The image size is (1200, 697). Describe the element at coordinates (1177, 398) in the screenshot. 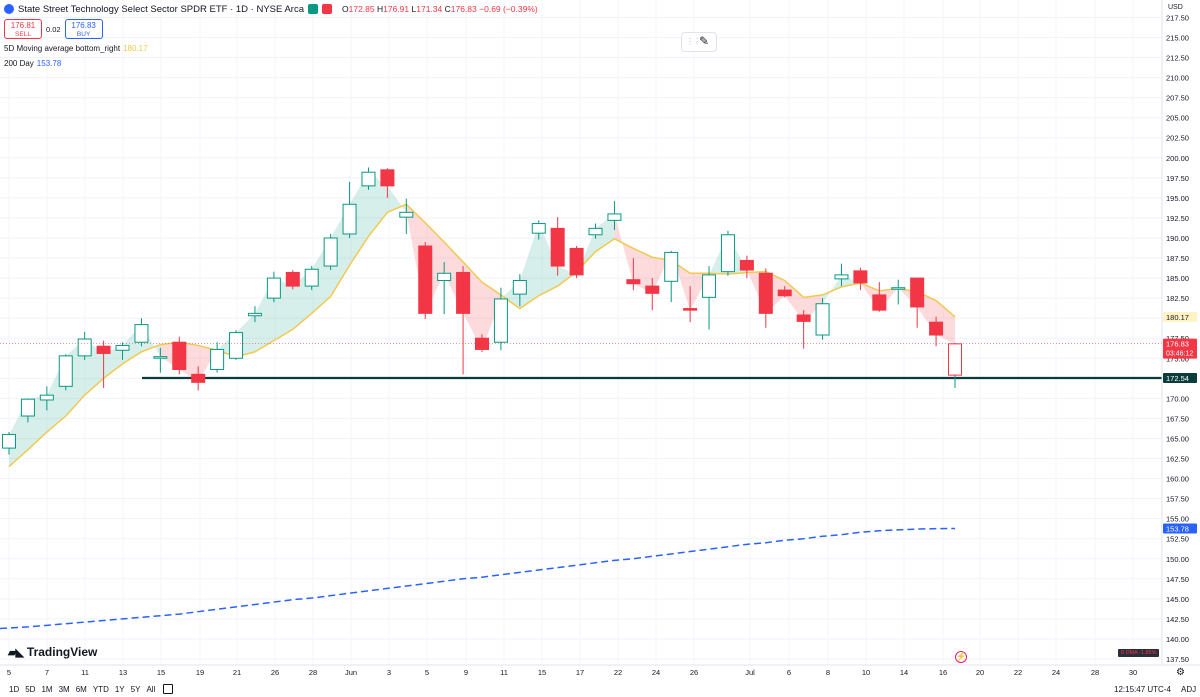

I see `y-tick-label: 170.00` at that location.